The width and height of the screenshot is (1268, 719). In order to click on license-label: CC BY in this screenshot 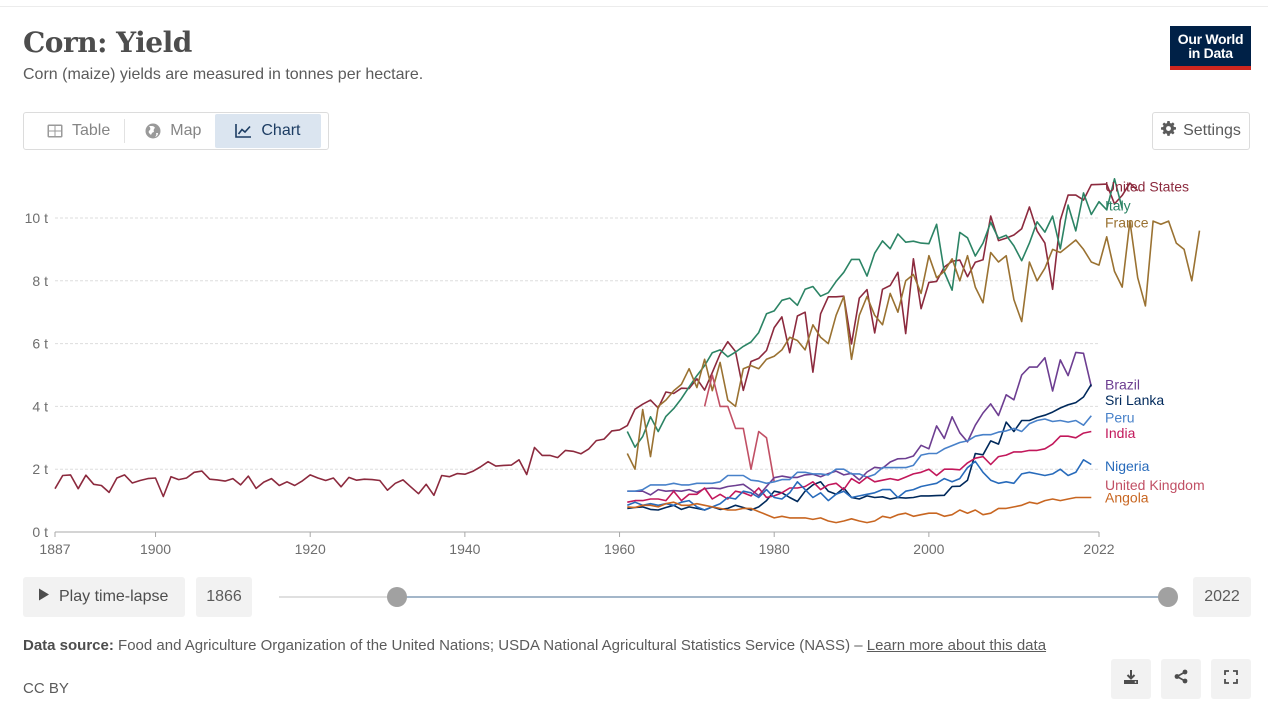, I will do `click(46, 688)`.